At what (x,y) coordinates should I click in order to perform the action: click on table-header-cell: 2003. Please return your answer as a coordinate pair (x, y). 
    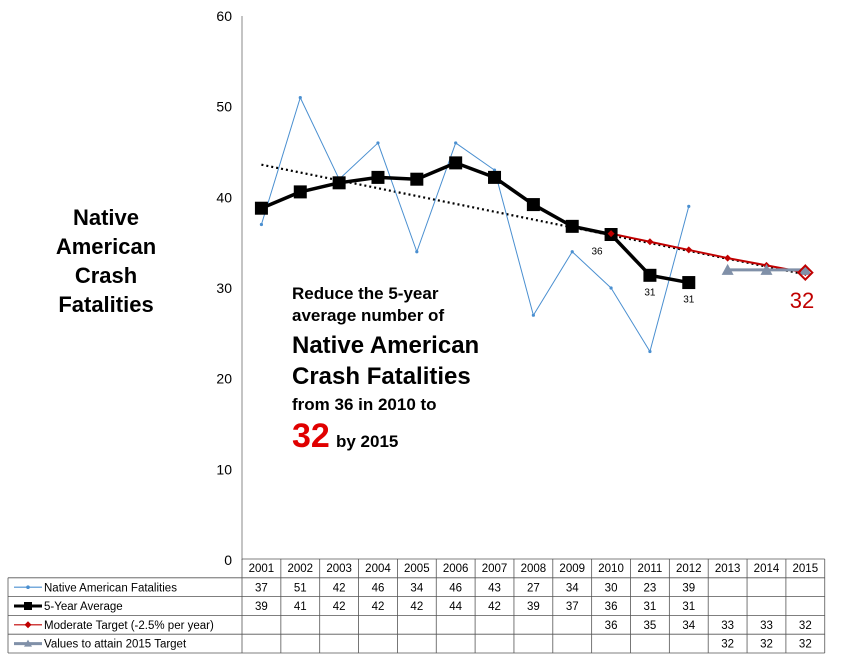
    Looking at the image, I should click on (339, 569).